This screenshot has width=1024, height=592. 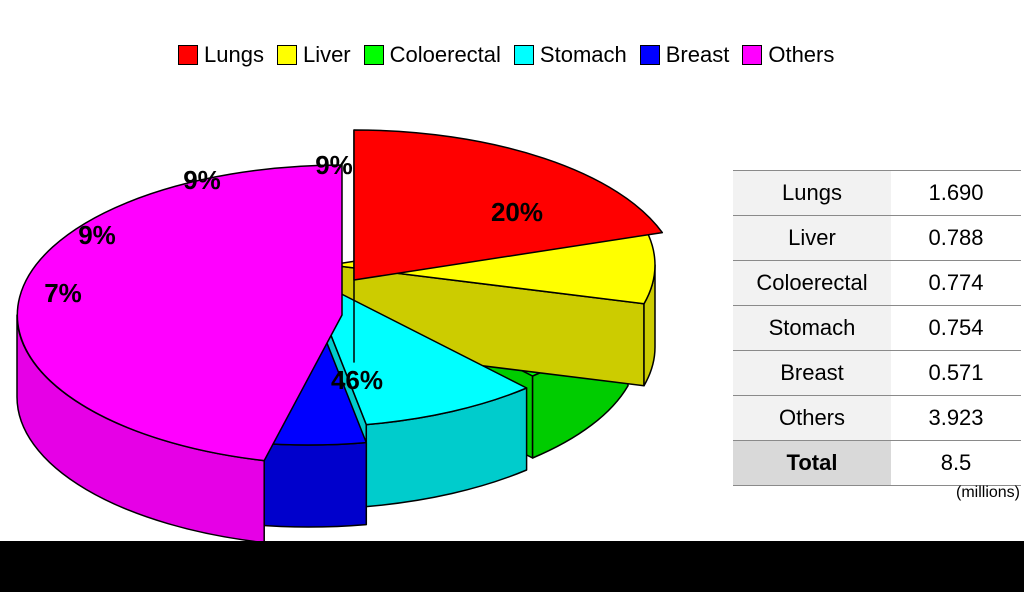 I want to click on table-row: Lungs 1.690, so click(x=877, y=193).